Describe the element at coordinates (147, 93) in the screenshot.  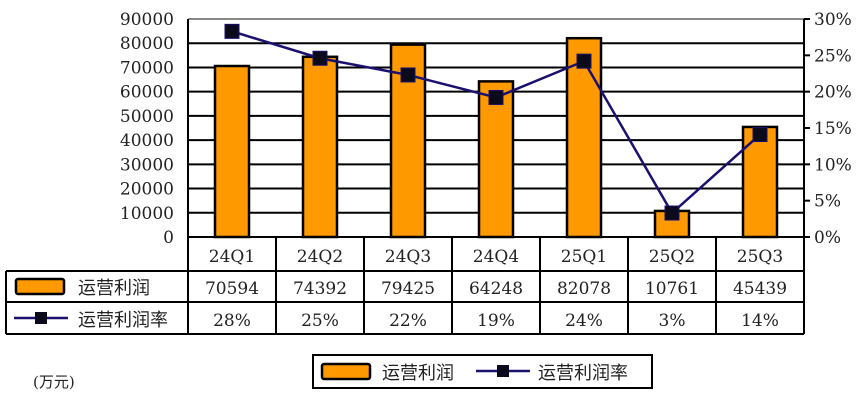
I see `left-axis-tick: 60000` at that location.